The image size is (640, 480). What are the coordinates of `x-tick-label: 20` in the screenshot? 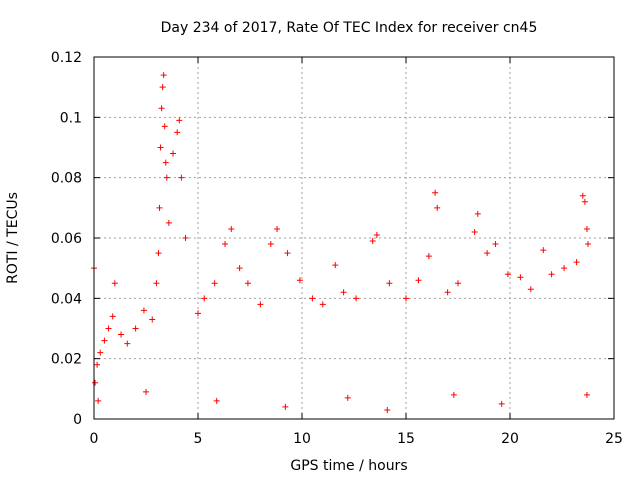 It's located at (510, 439).